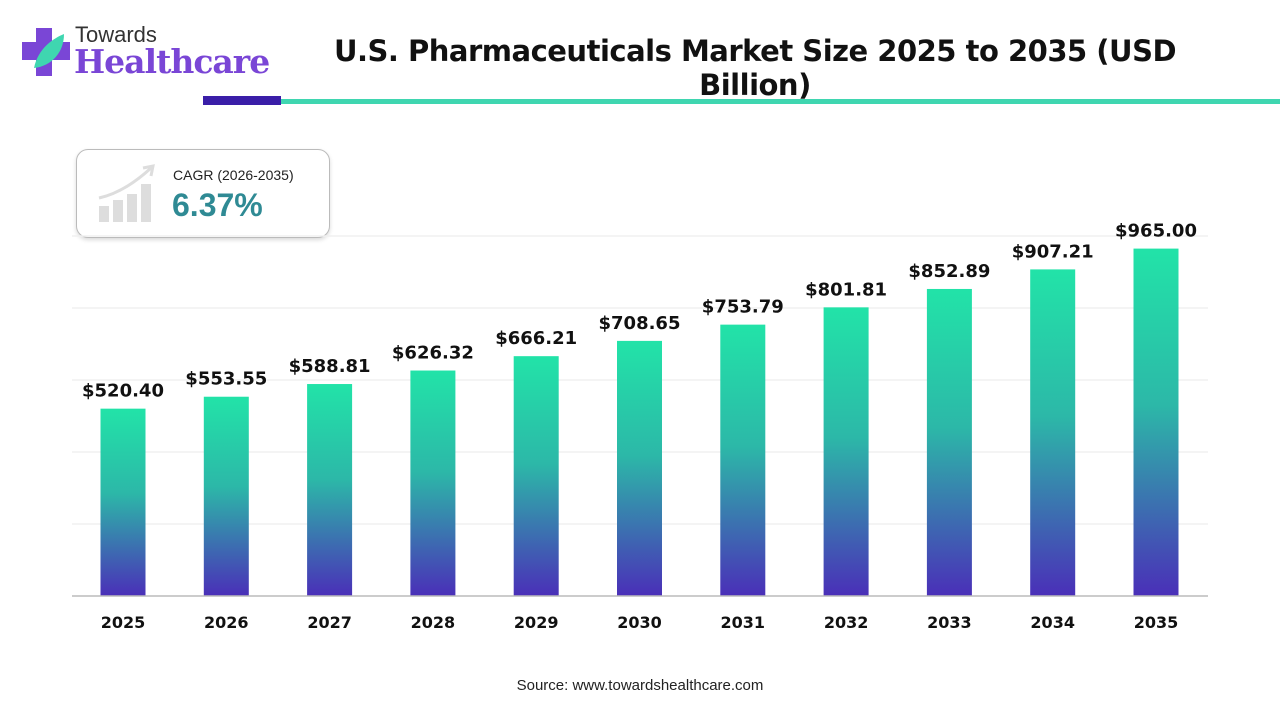 This screenshot has height=720, width=1280. What do you see at coordinates (949, 622) in the screenshot?
I see `x-tick-label: 2033` at bounding box center [949, 622].